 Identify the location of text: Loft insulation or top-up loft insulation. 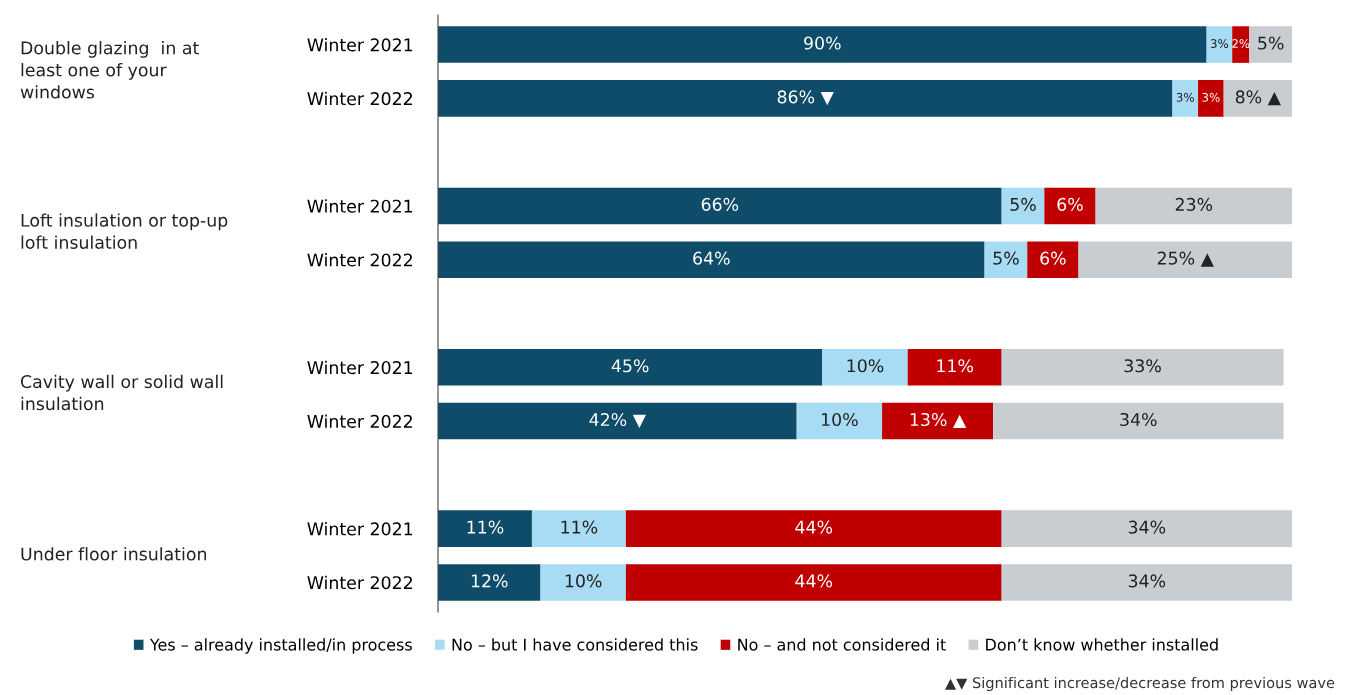
(124, 231).